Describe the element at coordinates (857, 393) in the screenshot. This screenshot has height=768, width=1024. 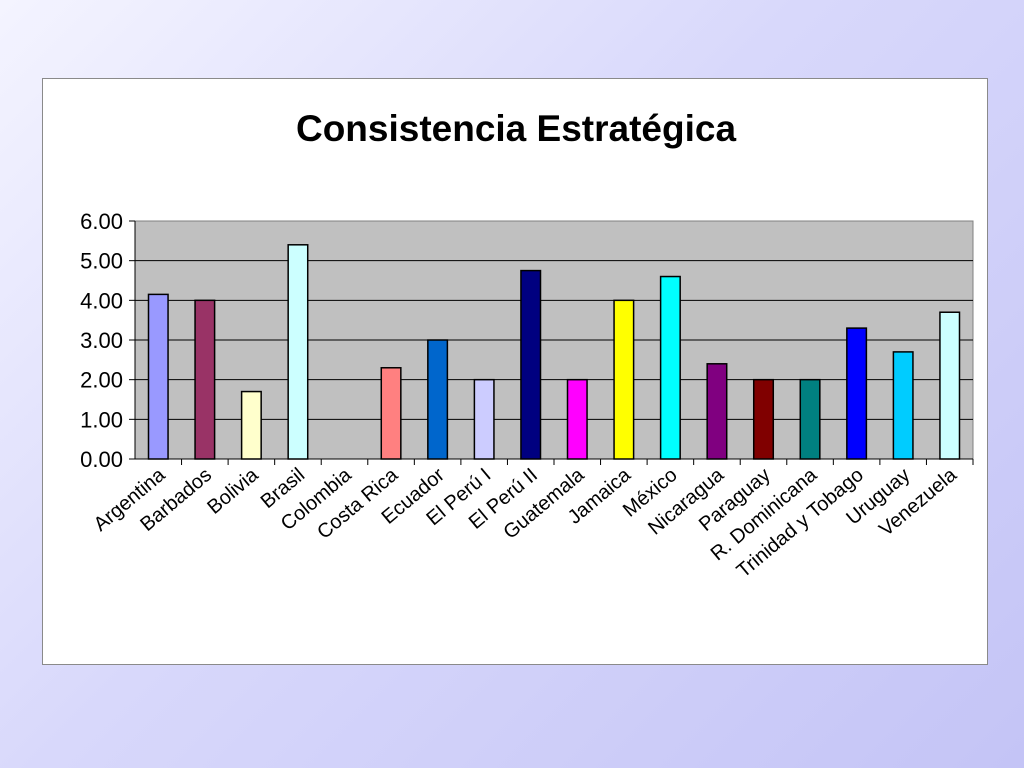
I see `bar-trinidad-y-tobago` at that location.